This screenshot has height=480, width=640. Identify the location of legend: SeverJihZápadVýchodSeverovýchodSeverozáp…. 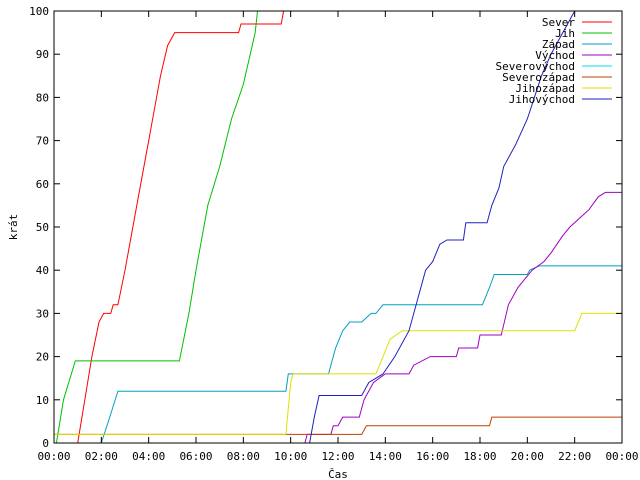
(554, 61).